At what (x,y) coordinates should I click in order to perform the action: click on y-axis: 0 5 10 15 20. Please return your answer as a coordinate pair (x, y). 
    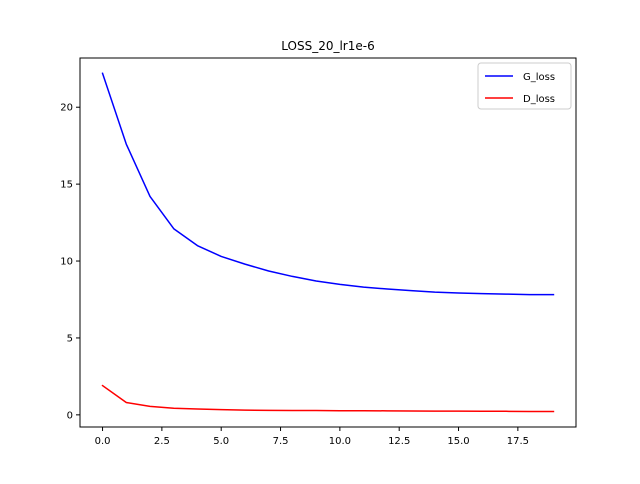
    Looking at the image, I should click on (70, 262).